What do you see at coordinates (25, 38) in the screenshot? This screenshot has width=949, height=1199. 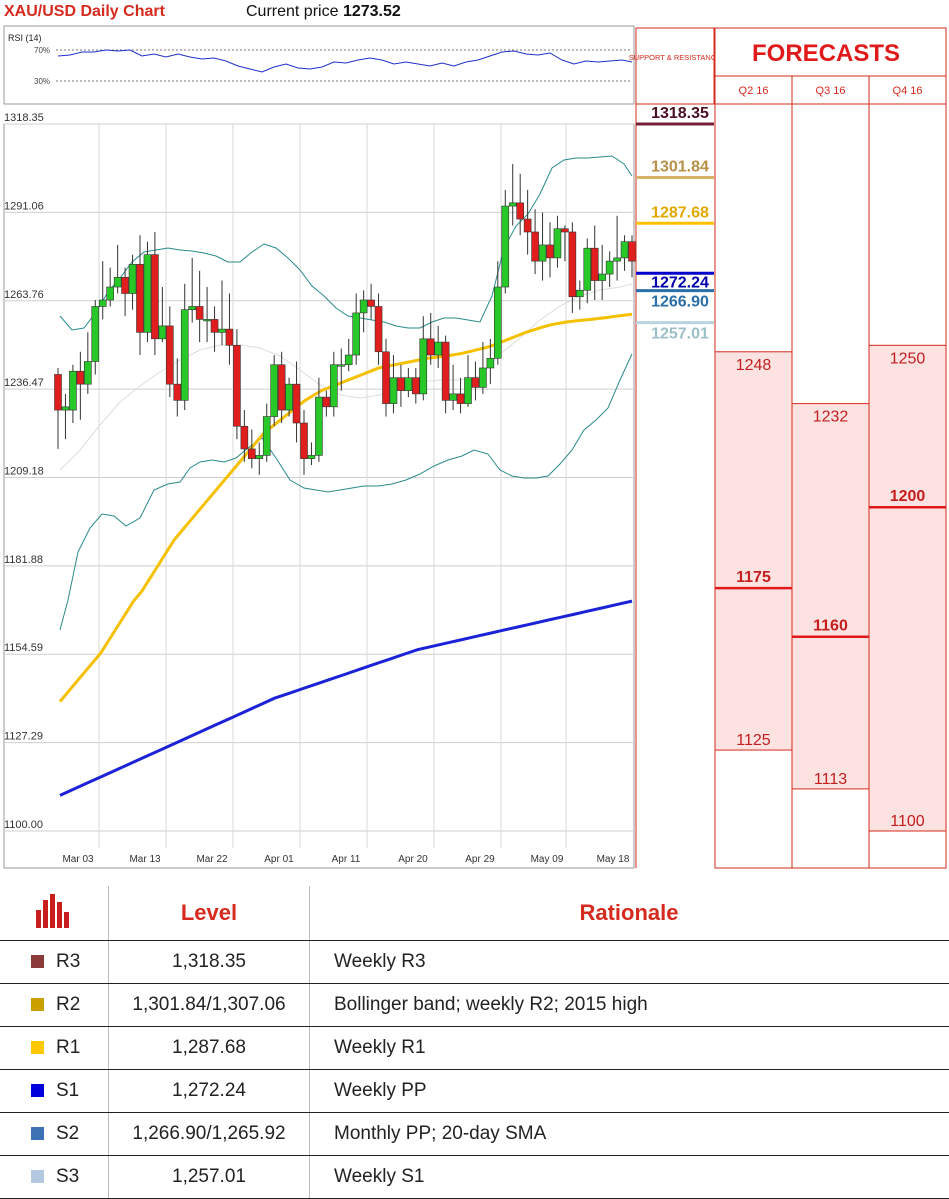 I see `rsi-label: RSI (14)` at bounding box center [25, 38].